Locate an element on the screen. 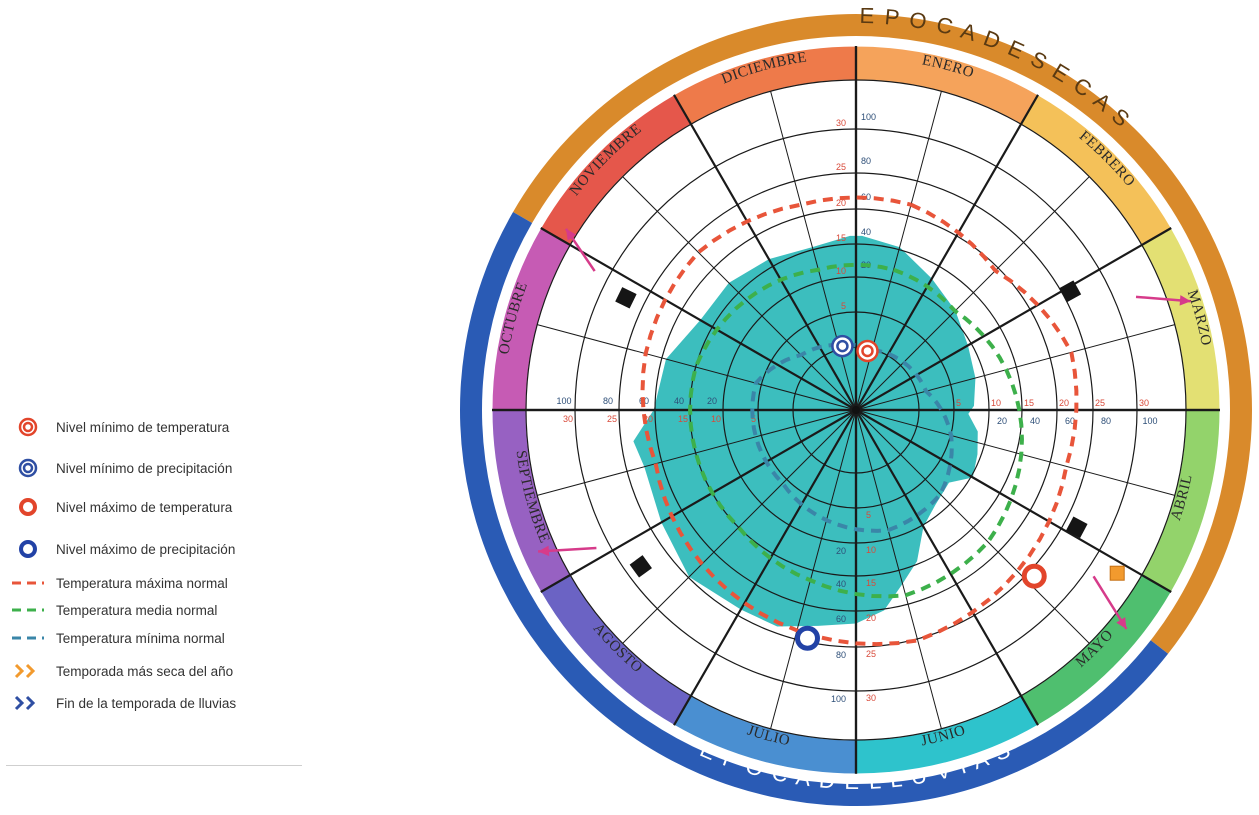 The image size is (1259, 815). max-temperature-marker is located at coordinates (1034, 576).